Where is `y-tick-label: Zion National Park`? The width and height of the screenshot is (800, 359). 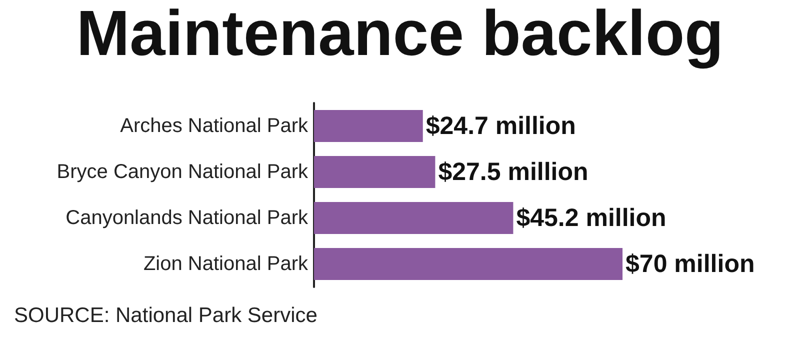 y-tick-label: Zion National Park is located at coordinates (226, 264).